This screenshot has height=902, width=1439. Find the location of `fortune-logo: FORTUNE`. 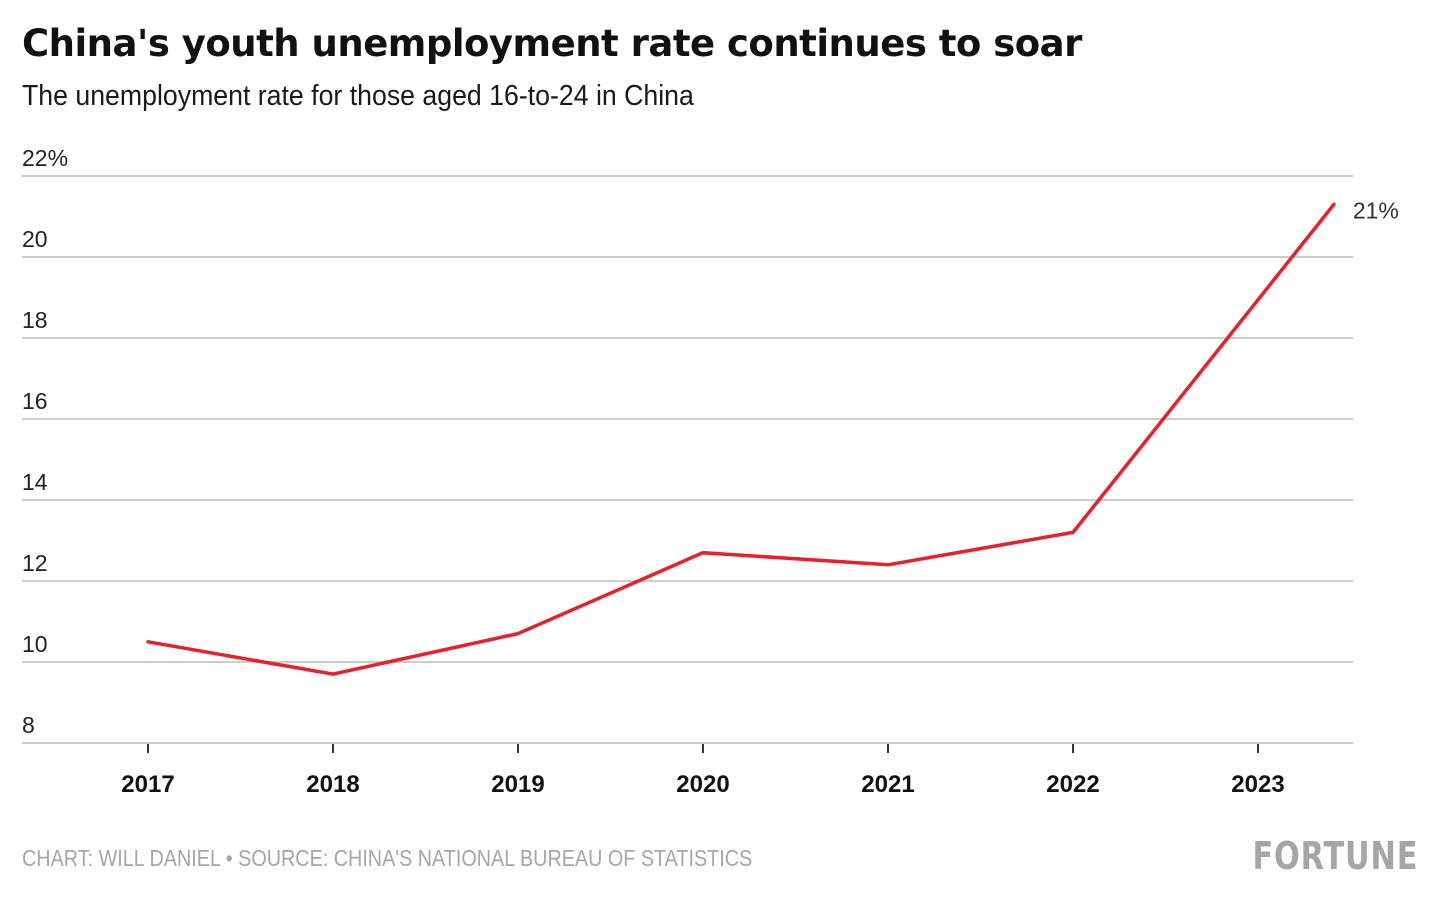

fortune-logo: FORTUNE is located at coordinates (1335, 856).